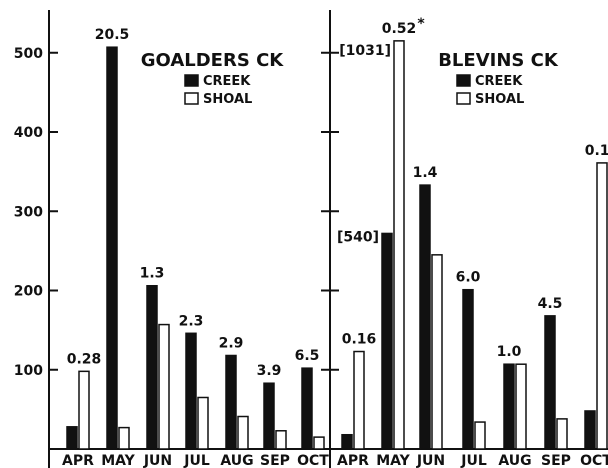  I want to click on bracket-label: [1031], so click(365, 51).